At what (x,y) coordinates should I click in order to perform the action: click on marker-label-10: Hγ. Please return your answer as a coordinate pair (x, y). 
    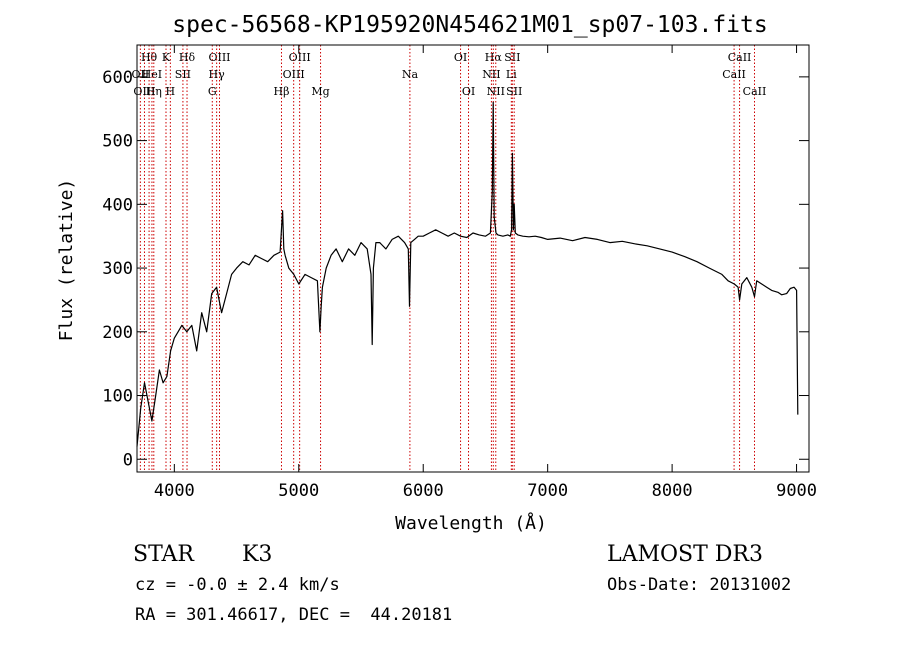
    Looking at the image, I should click on (217, 74).